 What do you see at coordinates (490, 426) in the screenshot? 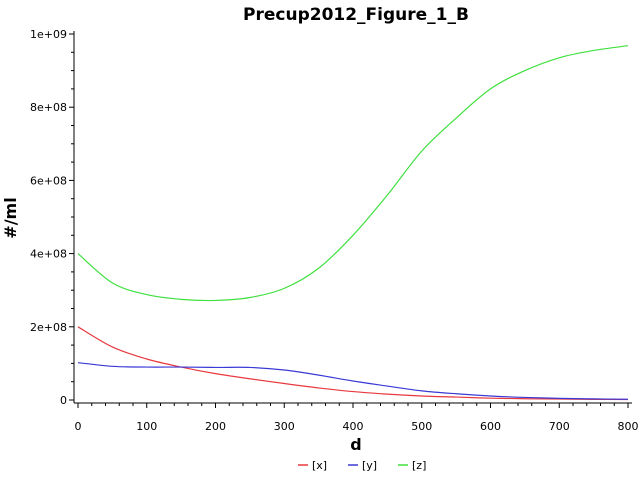
I see `x-tick-label: 600` at bounding box center [490, 426].